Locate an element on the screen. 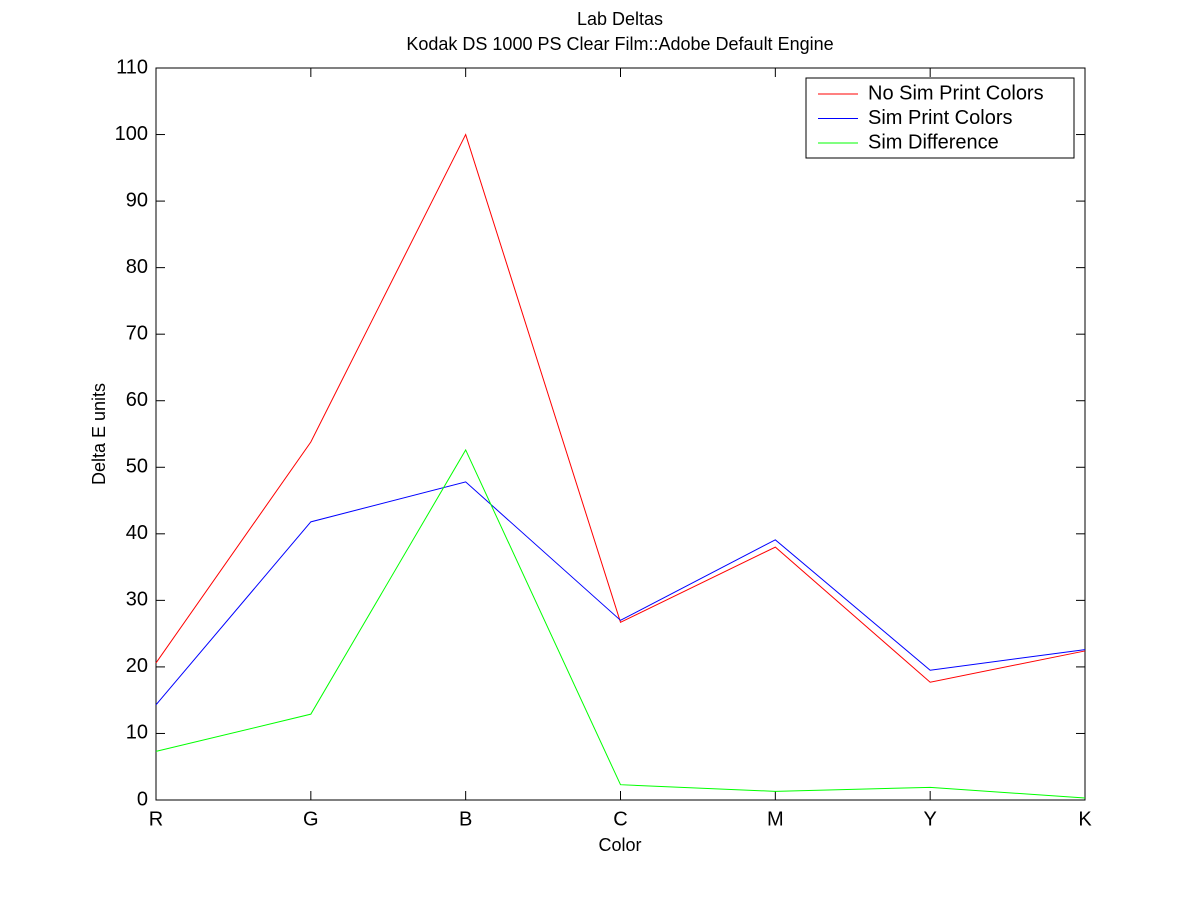 The width and height of the screenshot is (1200, 900). x-tick-label: R is located at coordinates (156, 819).